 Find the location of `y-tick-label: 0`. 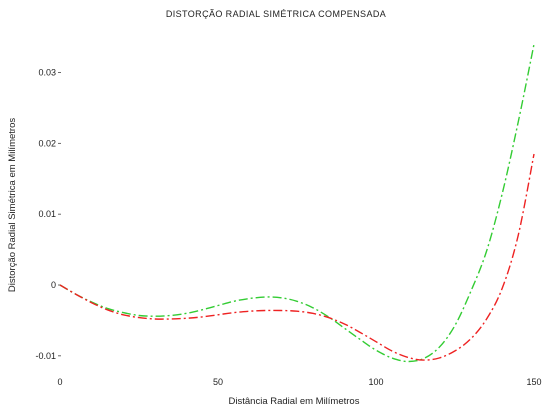

y-tick-label: 0 is located at coordinates (53, 285).